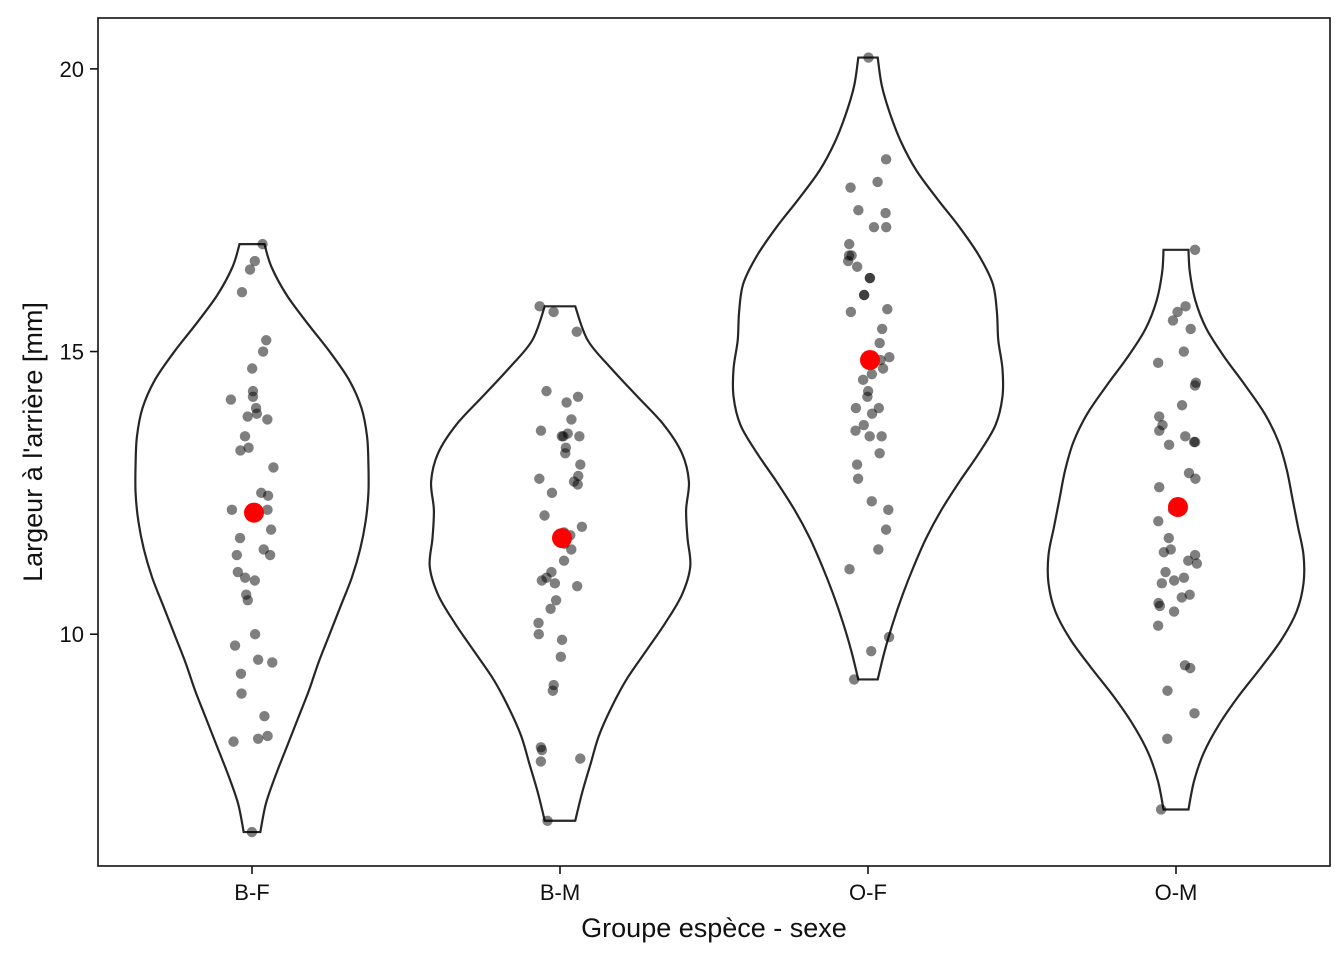 This screenshot has height=960, width=1344. Describe the element at coordinates (72, 69) in the screenshot. I see `y-tick-label: 20` at that location.